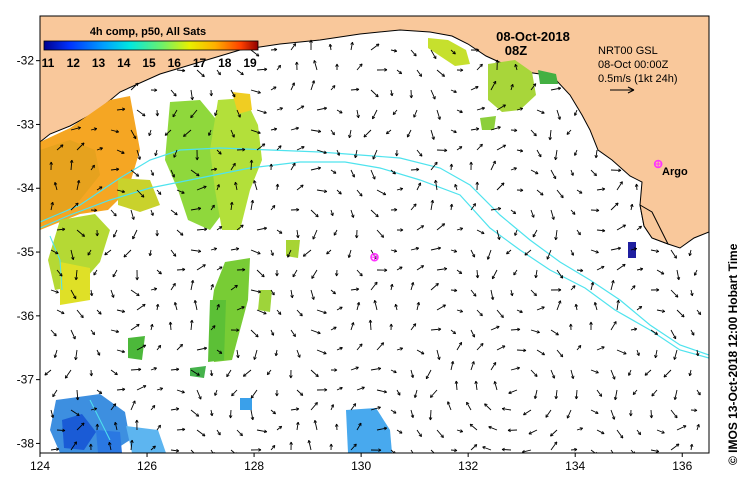  I want to click on colorbar-labels: 11 12 13 14 15 16 17 18 19, so click(149, 63).